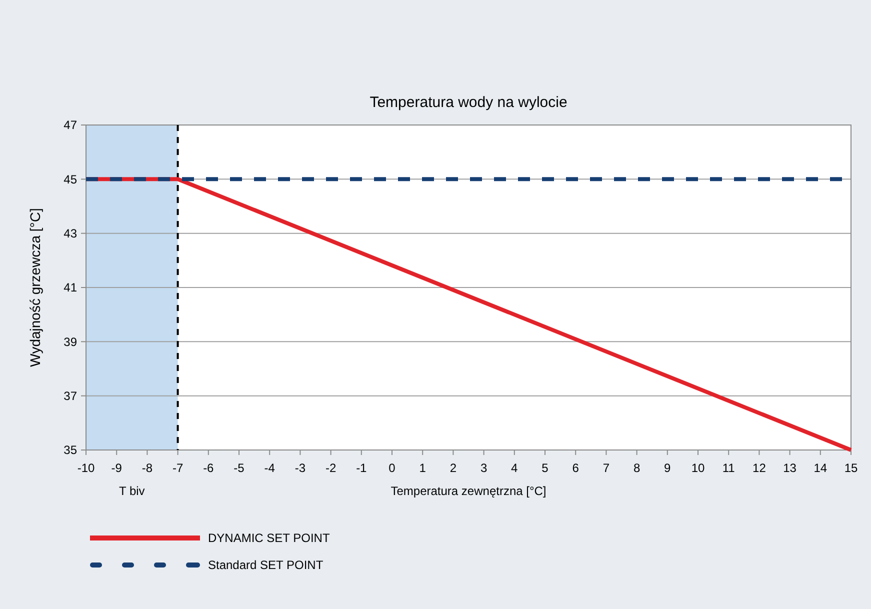 The width and height of the screenshot is (871, 609). What do you see at coordinates (71, 233) in the screenshot?
I see `y-tick-label: 43` at bounding box center [71, 233].